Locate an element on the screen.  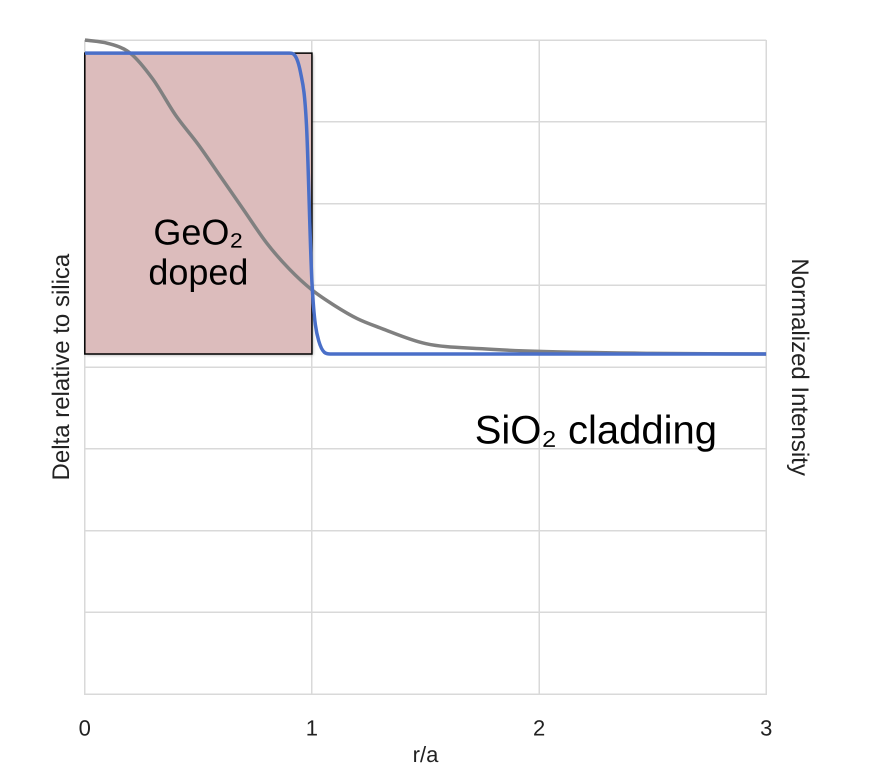
y-axis-title: Delta relative to silica is located at coordinates (62, 366).